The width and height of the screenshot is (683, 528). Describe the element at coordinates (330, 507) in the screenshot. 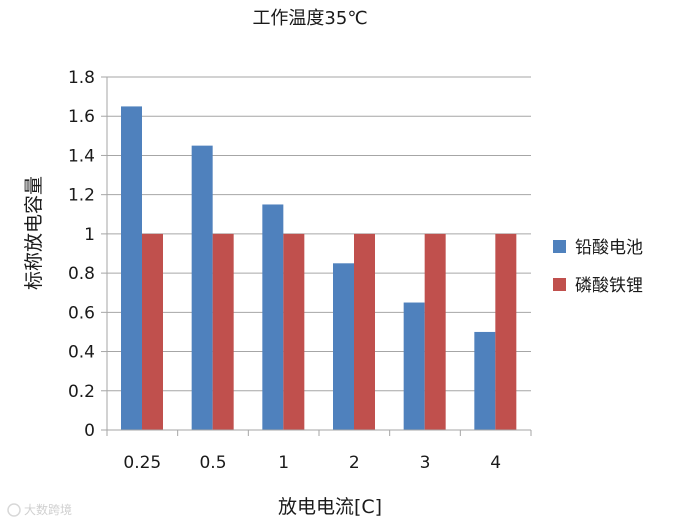

I see `x-axis-title: 放电电流[C]` at that location.